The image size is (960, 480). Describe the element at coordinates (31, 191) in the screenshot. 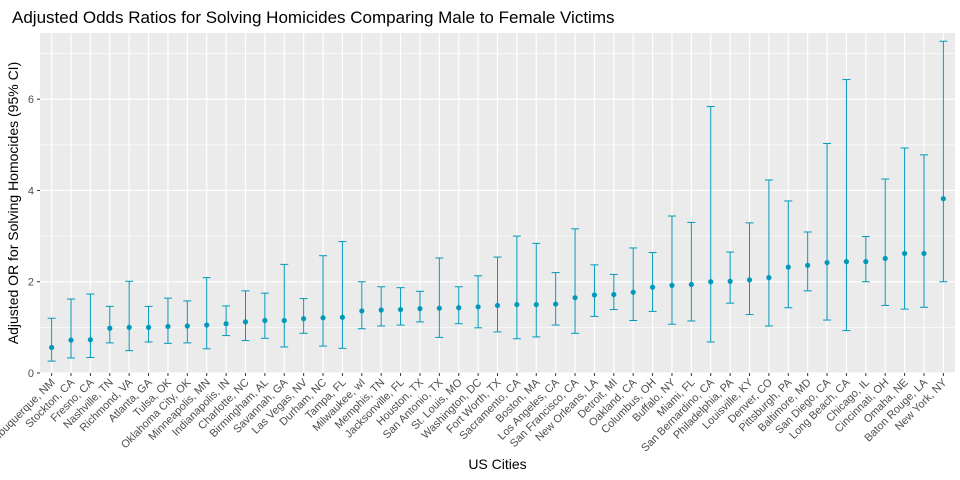

I see `y-tick-label: 4` at that location.